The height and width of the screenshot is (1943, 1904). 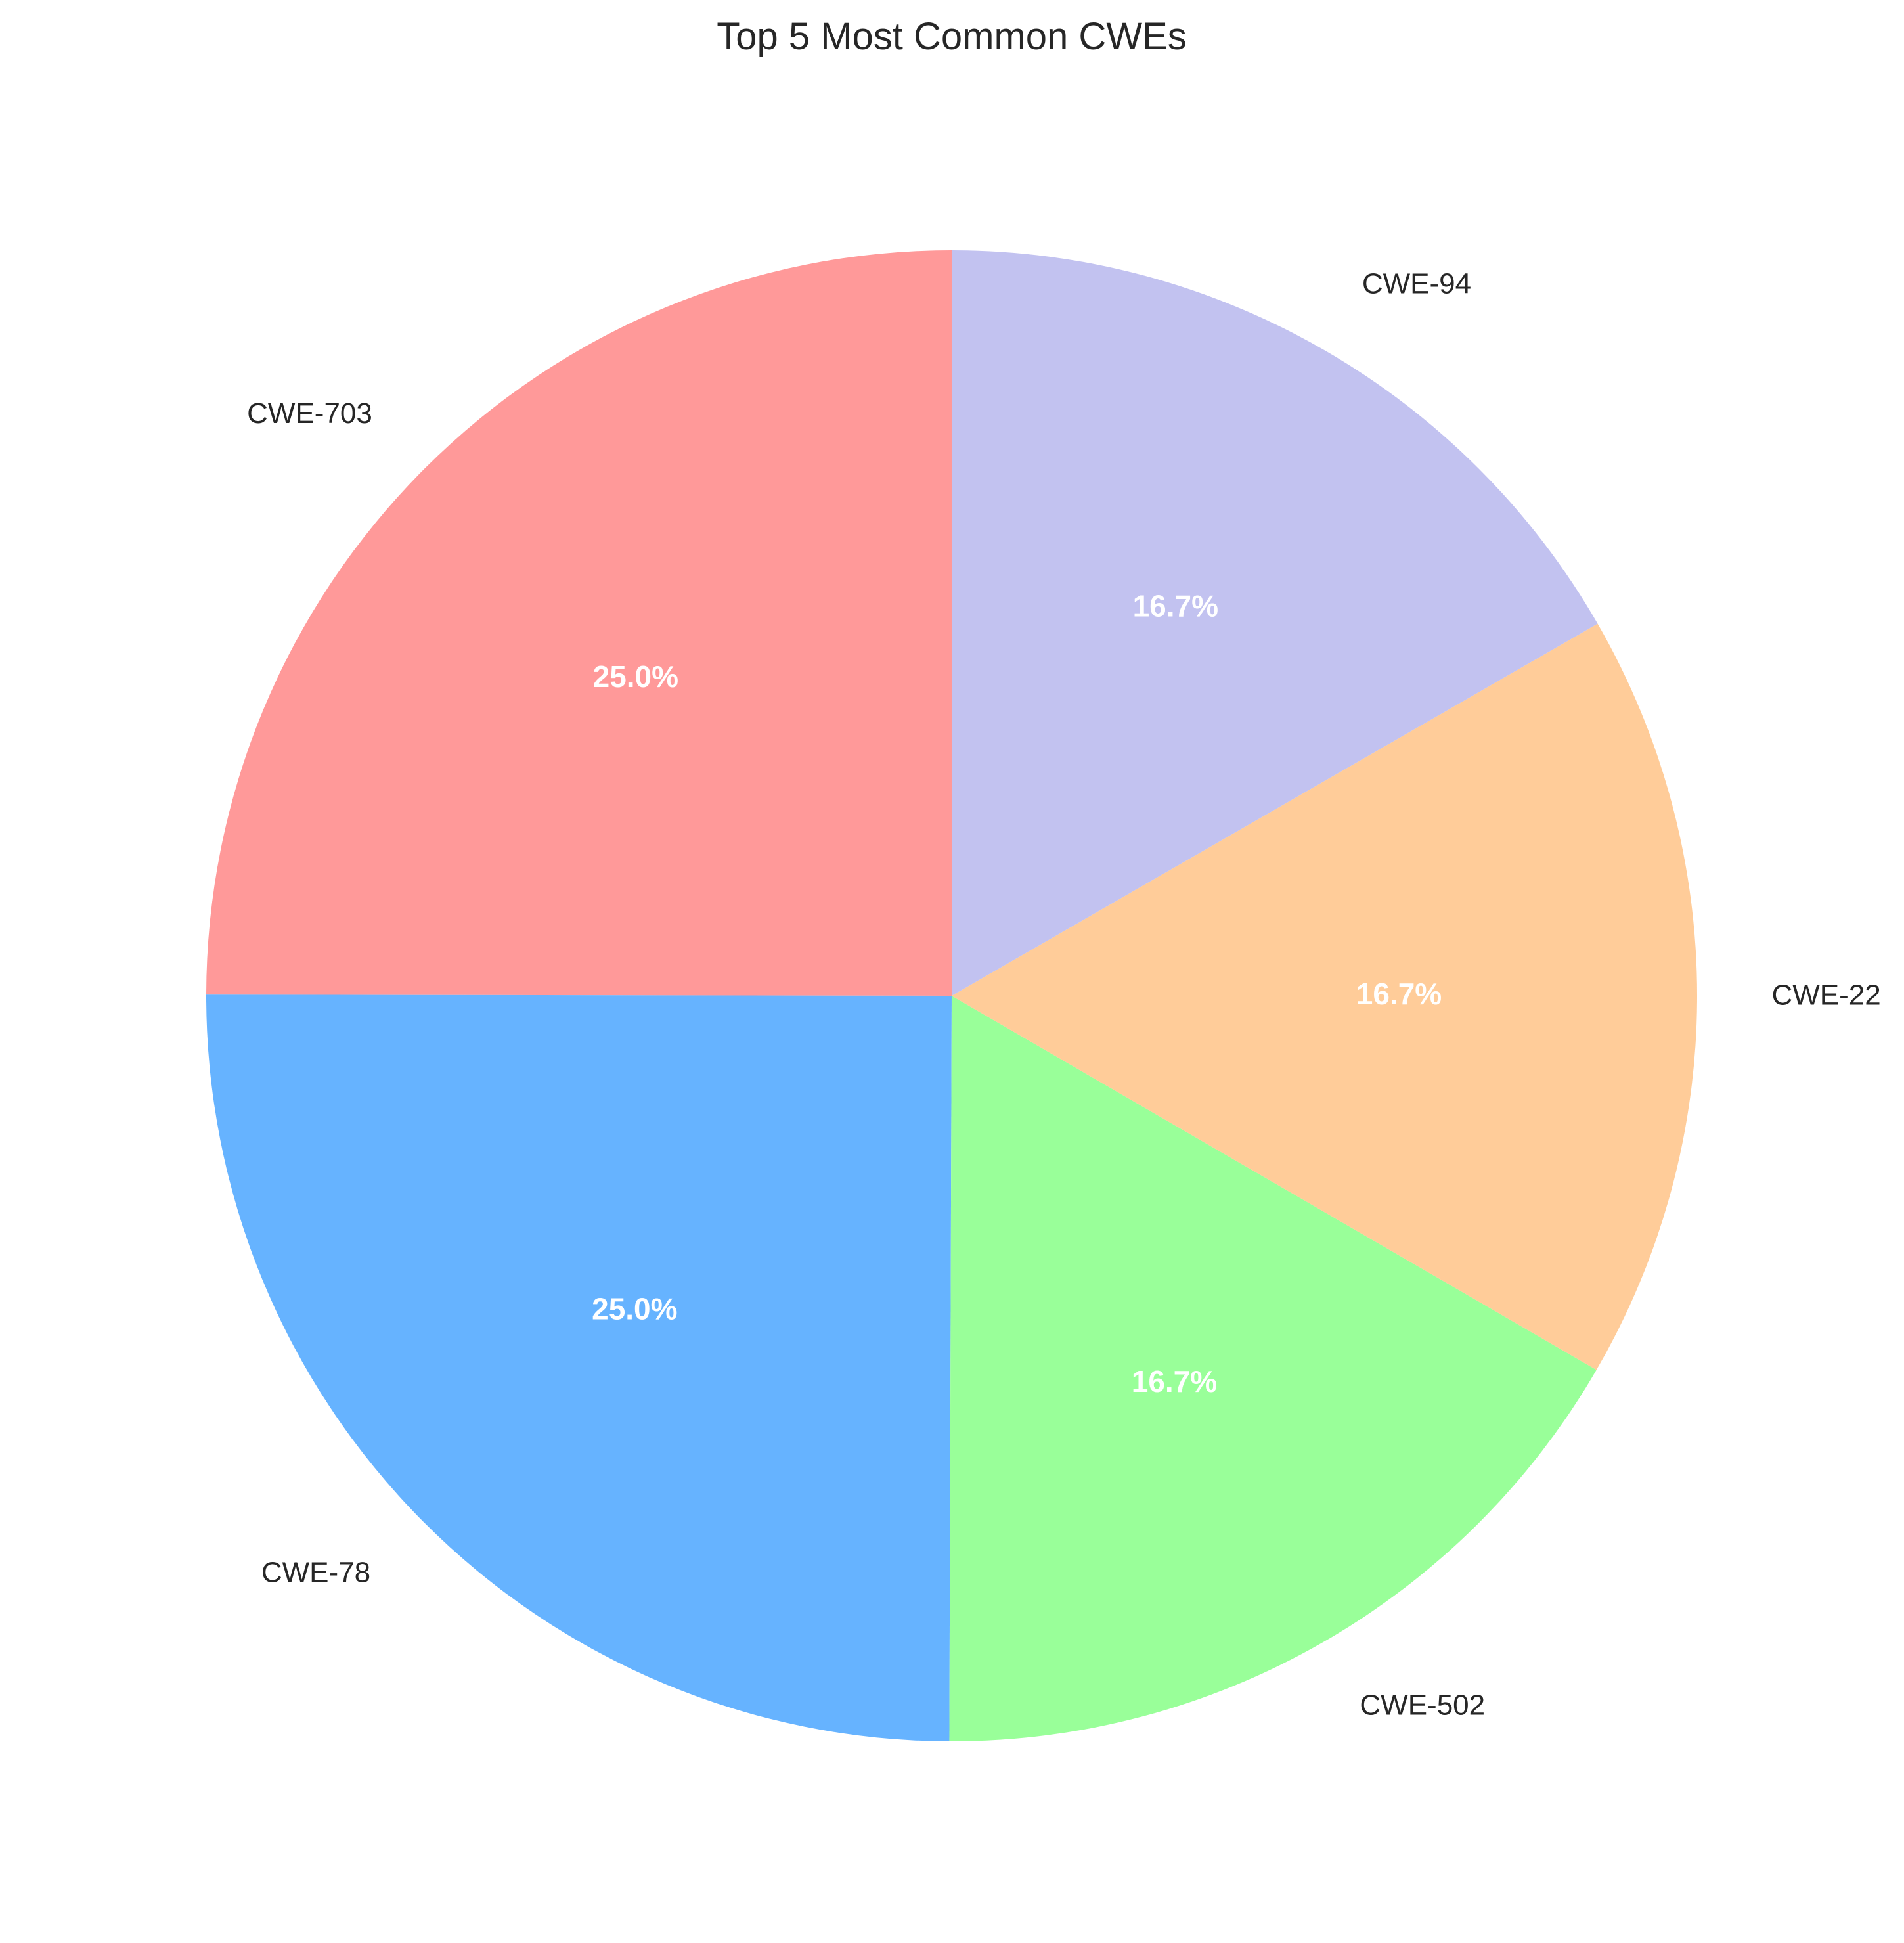 What do you see at coordinates (315, 1572) in the screenshot?
I see `slice-label-cwe-78: CWE-78` at bounding box center [315, 1572].